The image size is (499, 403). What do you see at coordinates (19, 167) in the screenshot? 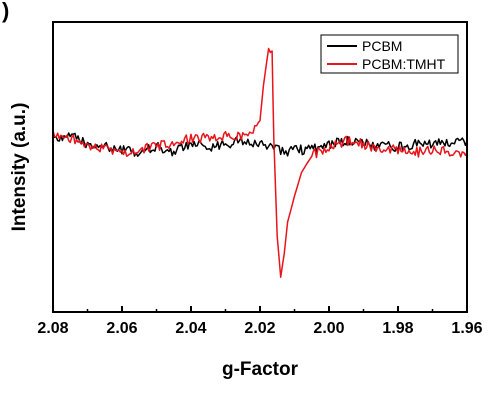
I see `y-axis-title: Intensity (a.u.)` at bounding box center [19, 167].